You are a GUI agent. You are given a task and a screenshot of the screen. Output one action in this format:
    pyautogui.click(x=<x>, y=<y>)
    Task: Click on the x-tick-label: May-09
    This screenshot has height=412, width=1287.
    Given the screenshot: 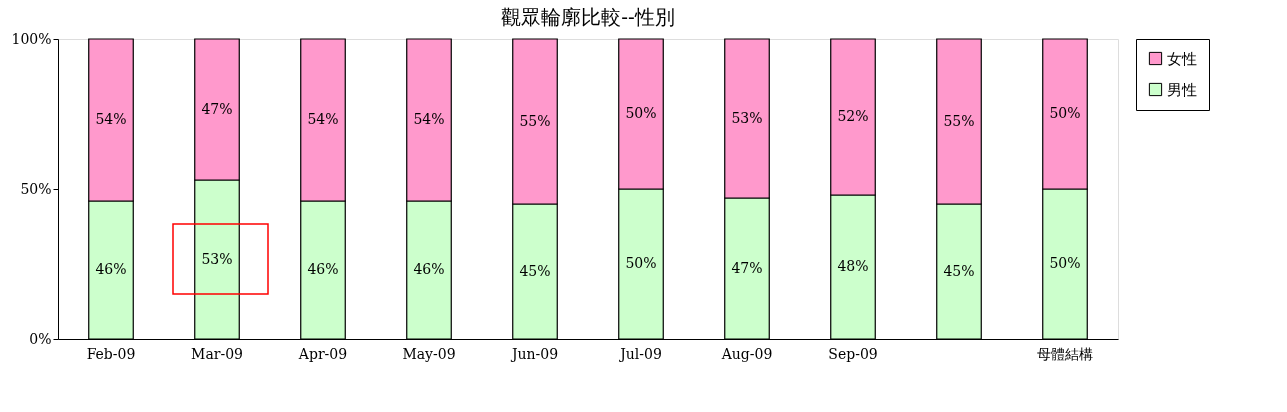 What is the action you would take?
    pyautogui.click(x=429, y=353)
    